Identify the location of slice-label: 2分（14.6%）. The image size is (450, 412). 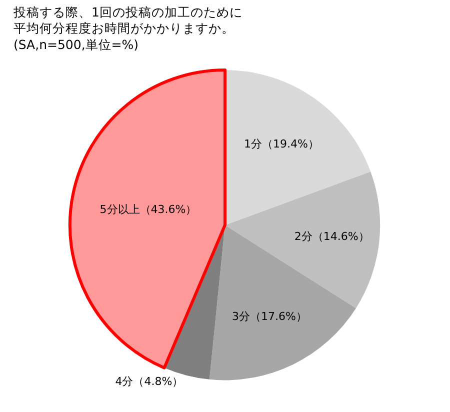
(332, 237).